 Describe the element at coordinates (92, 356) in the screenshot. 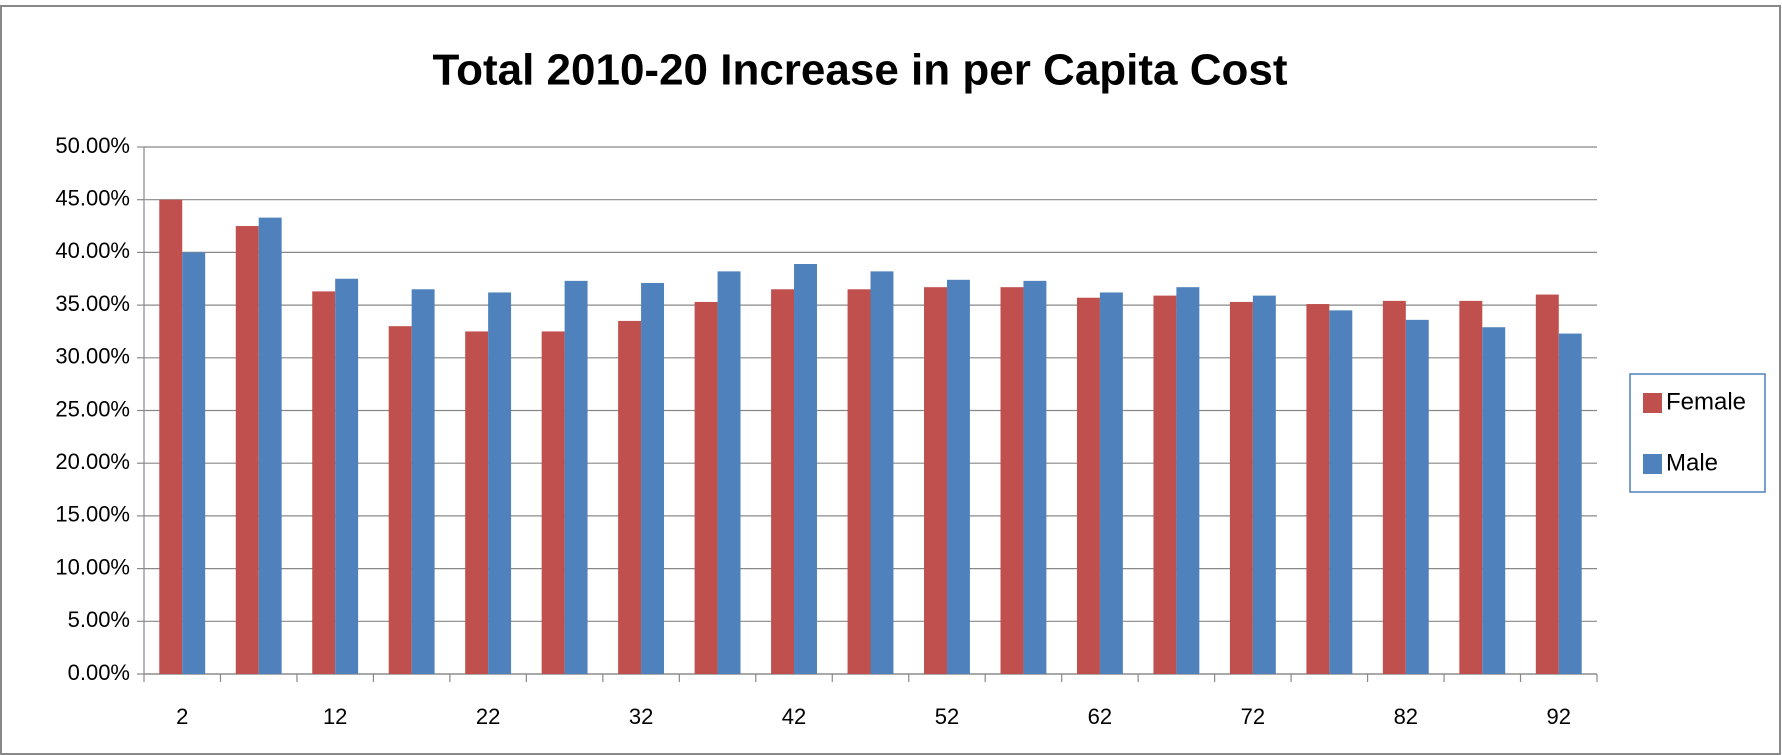

I see `y-tick-label: 30.00%` at that location.